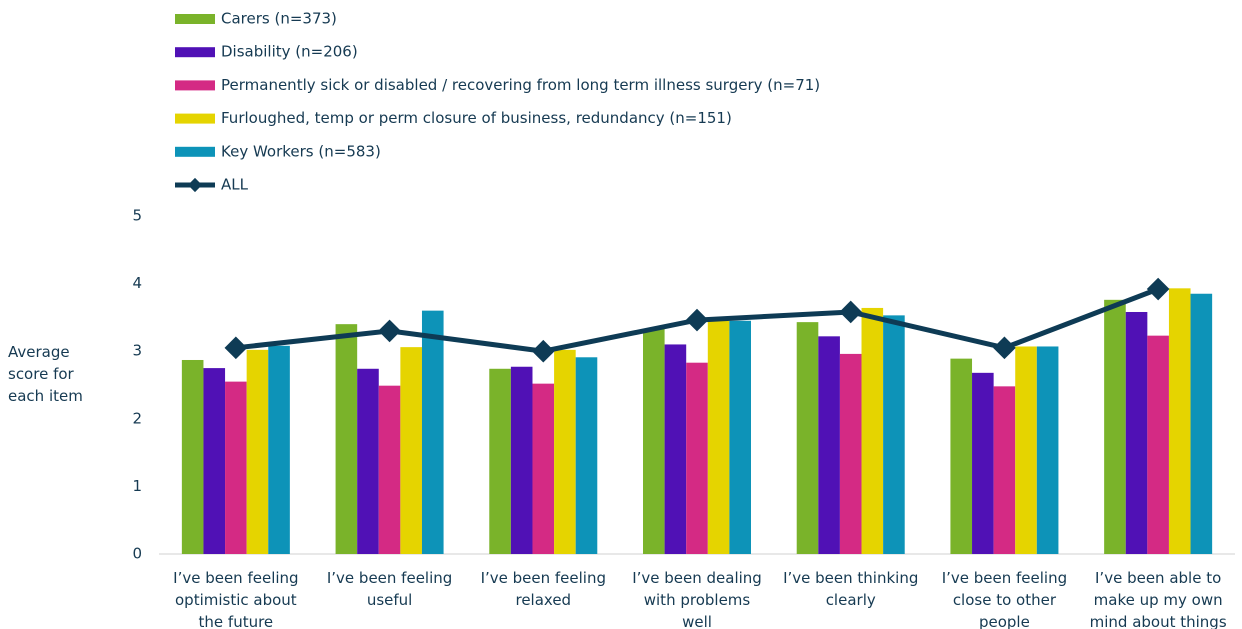 Image resolution: width=1242 pixels, height=629 pixels. I want to click on x-tick-label: I’ve been feeling useful, so click(389, 589).